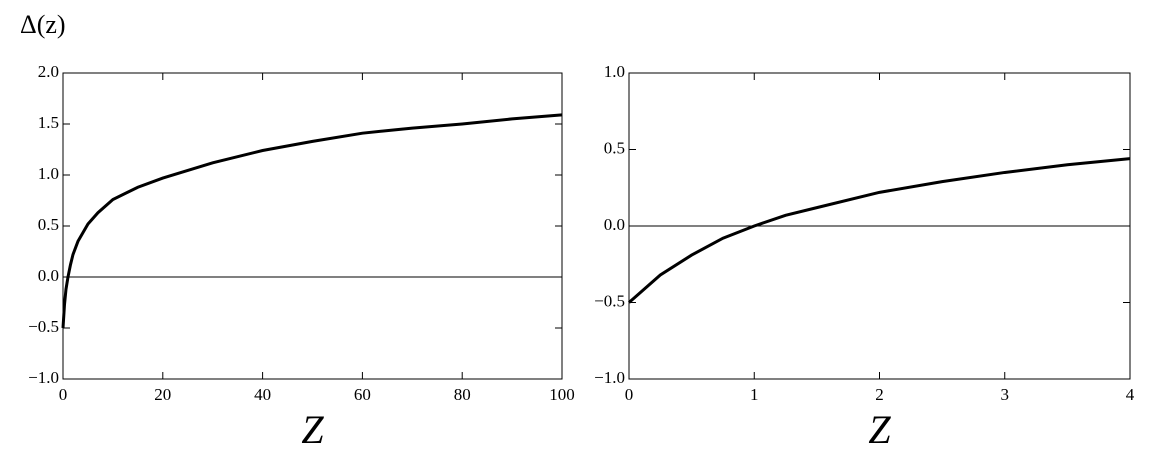  I want to click on y-axis-label: Δ(z), so click(43, 24).